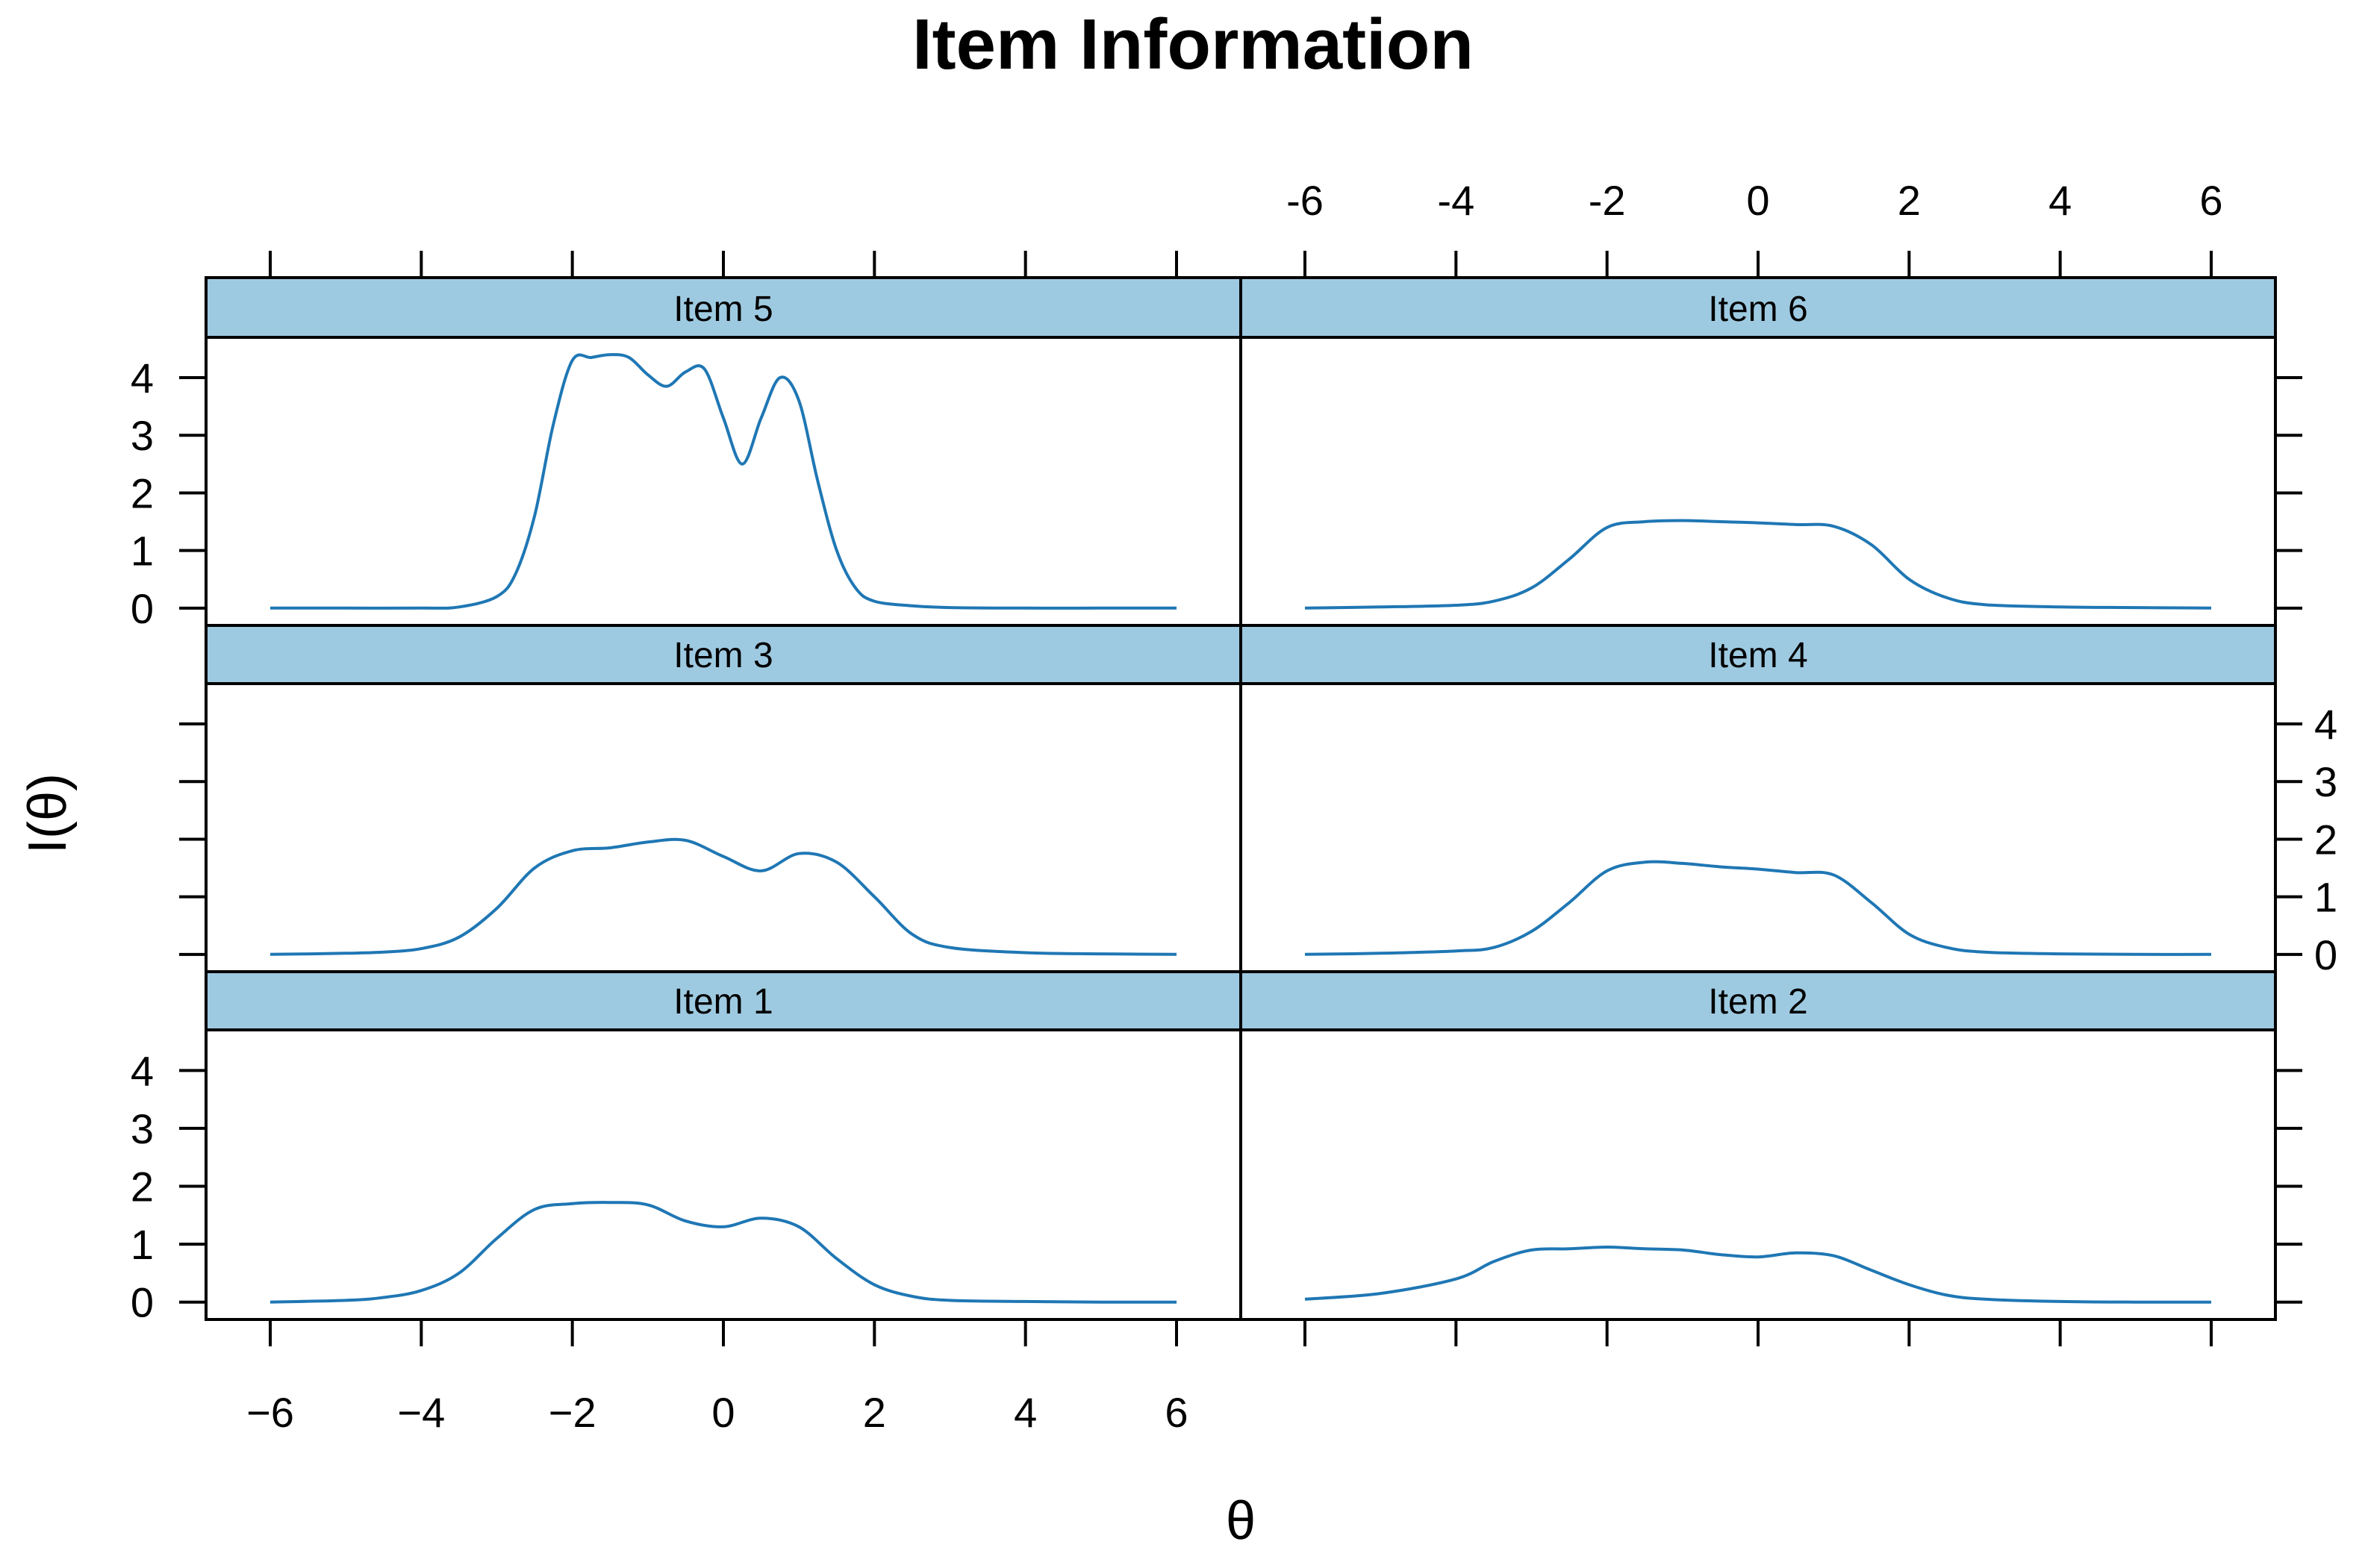 This screenshot has width=2365, height=1568. I want to click on panel-item-5: Item 5, so click(723, 452).